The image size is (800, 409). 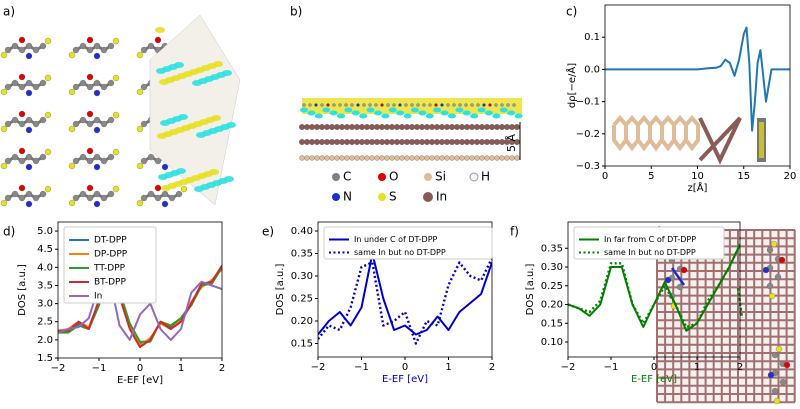 I want to click on y-tick-label: 0.10, so click(x=552, y=342).